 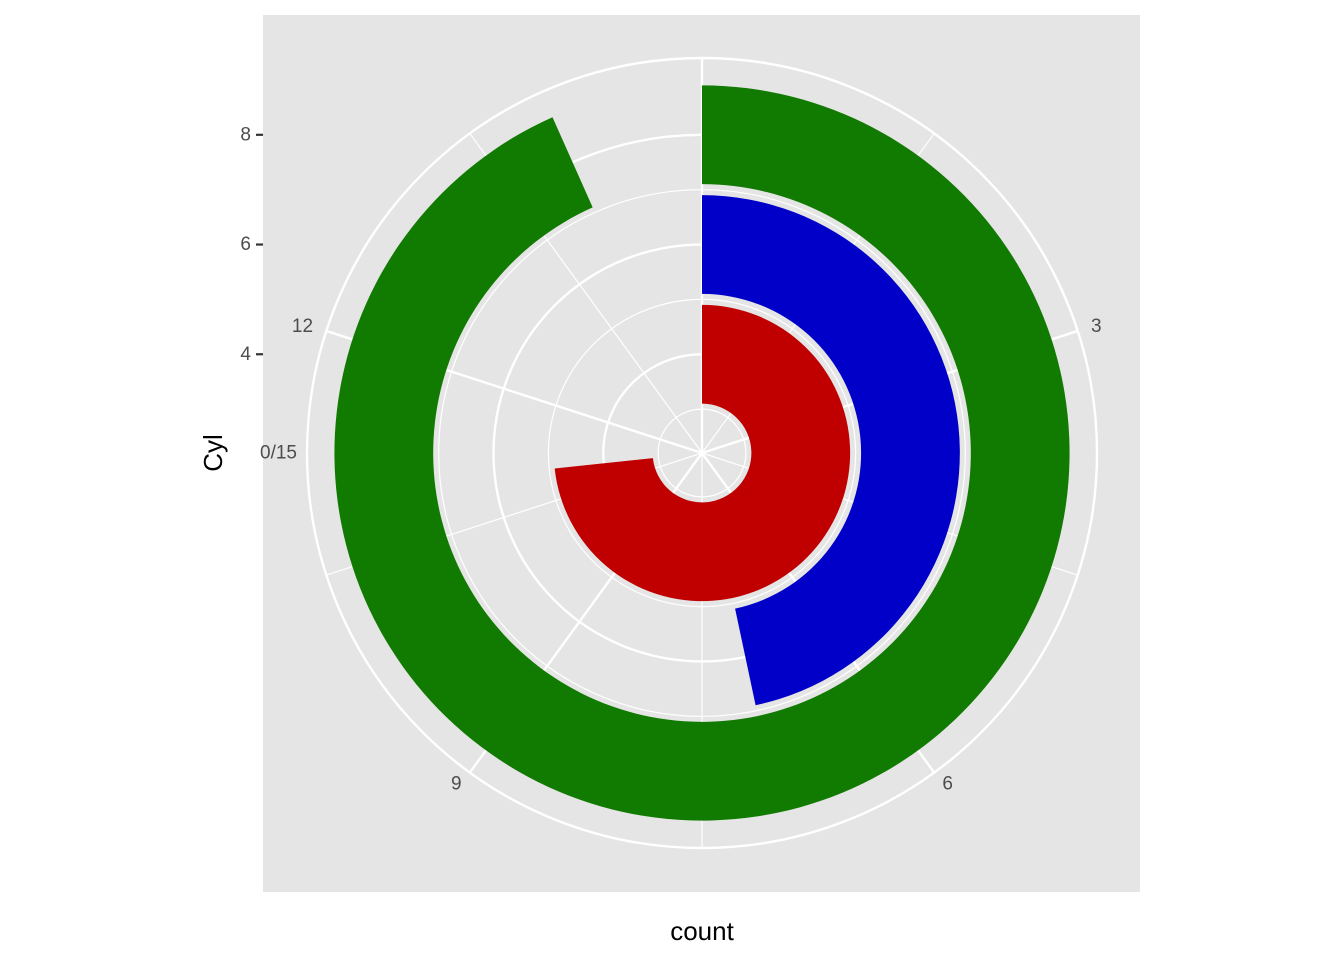 I want to click on theta-label: 3, so click(x=1096, y=326).